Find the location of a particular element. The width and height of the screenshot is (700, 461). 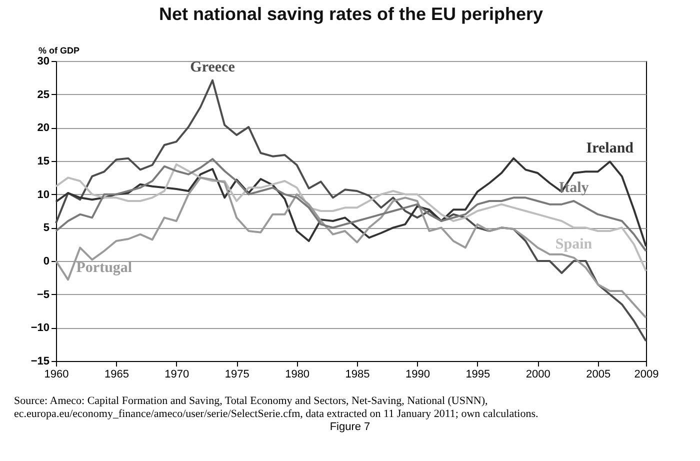

series-label: Spain is located at coordinates (574, 244).